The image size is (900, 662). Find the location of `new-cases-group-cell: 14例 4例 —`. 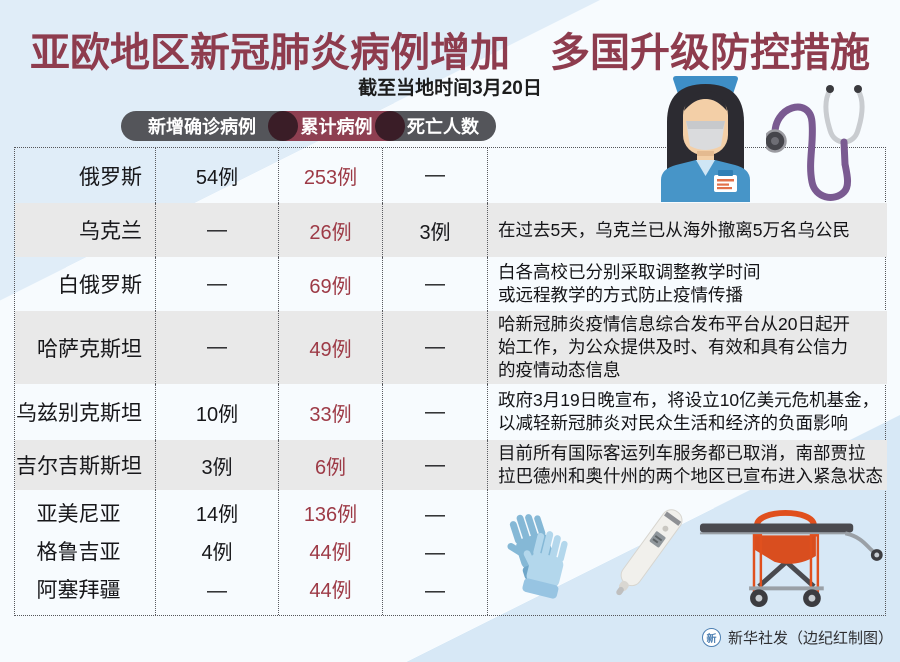

new-cases-group-cell: 14例 4例 — is located at coordinates (217, 552).